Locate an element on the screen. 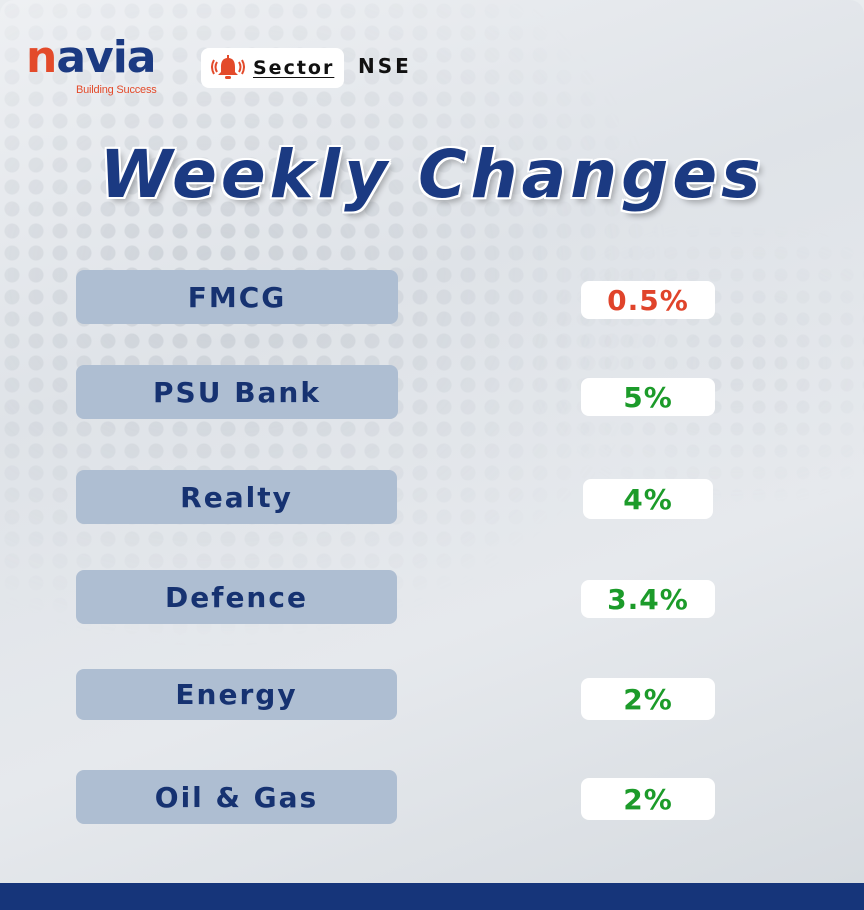  bell-alert-icon is located at coordinates (228, 68).